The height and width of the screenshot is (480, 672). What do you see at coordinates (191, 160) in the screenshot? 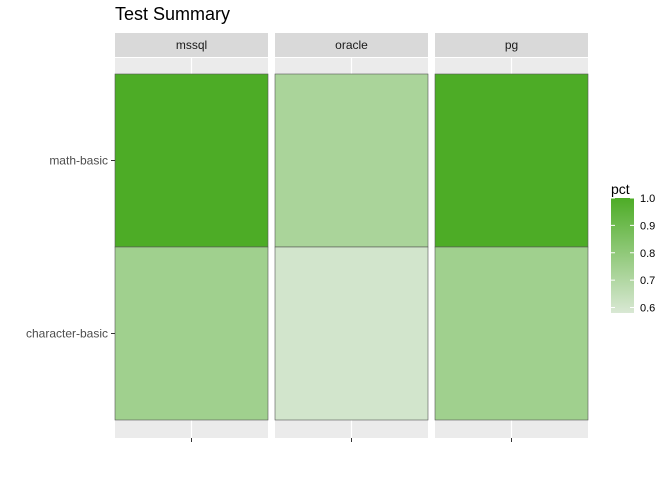
I see `heatmap-tile-mssql-math-basic` at bounding box center [191, 160].